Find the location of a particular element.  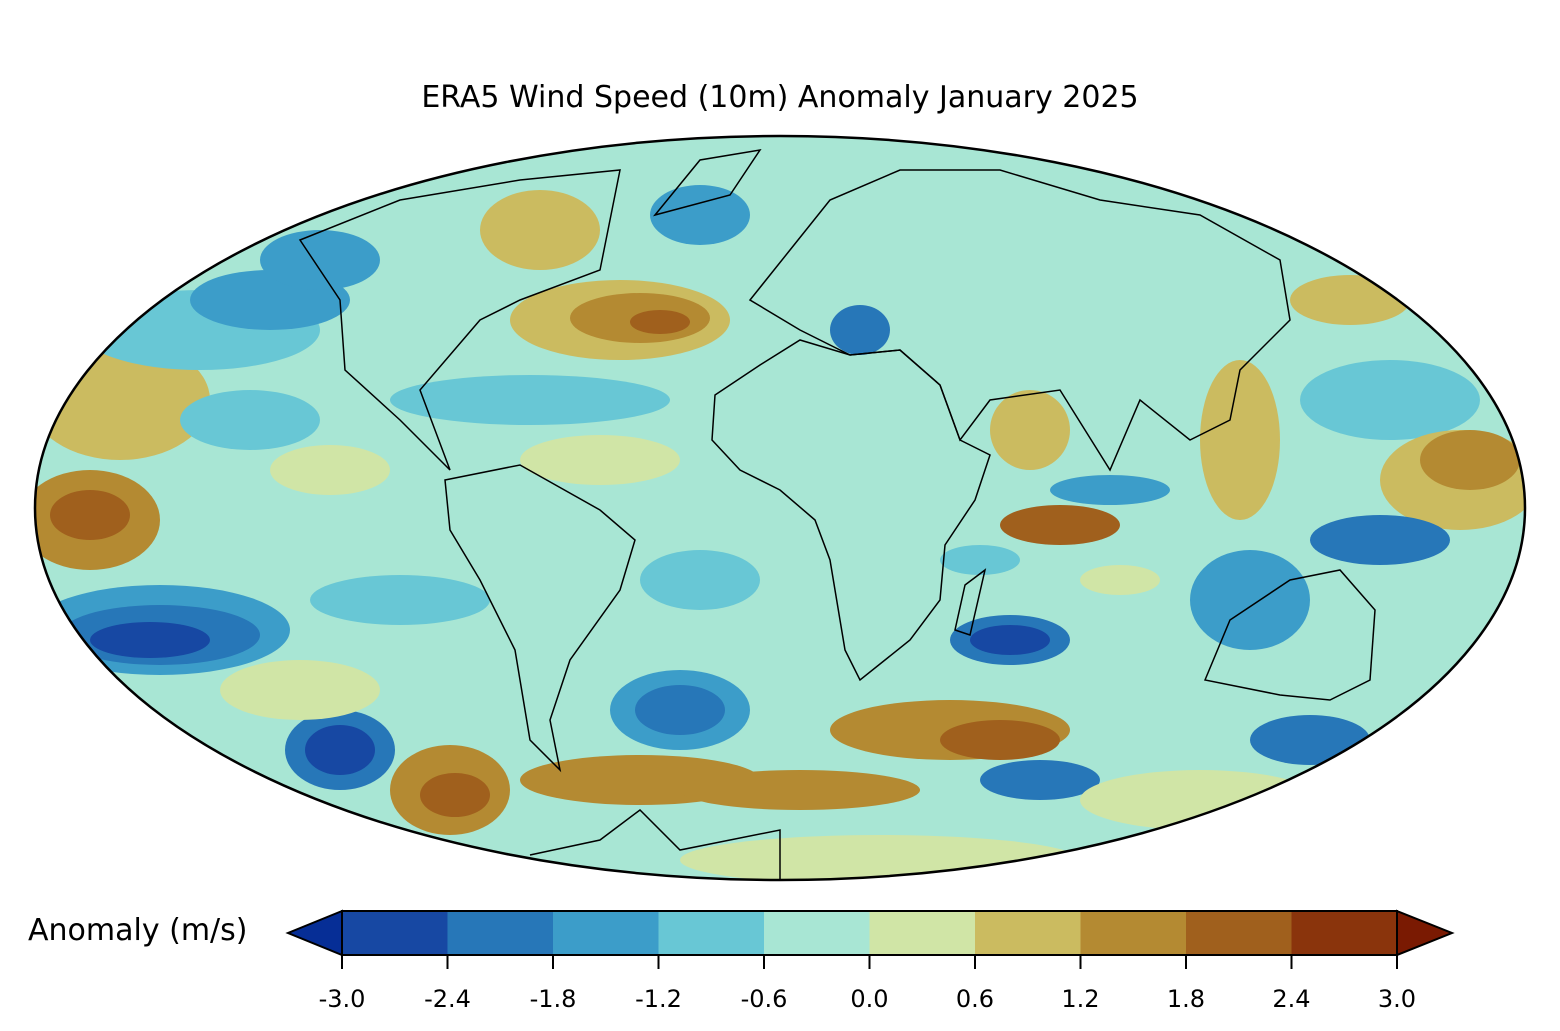

colorbar-tick-label: 3.0 is located at coordinates (1397, 999).